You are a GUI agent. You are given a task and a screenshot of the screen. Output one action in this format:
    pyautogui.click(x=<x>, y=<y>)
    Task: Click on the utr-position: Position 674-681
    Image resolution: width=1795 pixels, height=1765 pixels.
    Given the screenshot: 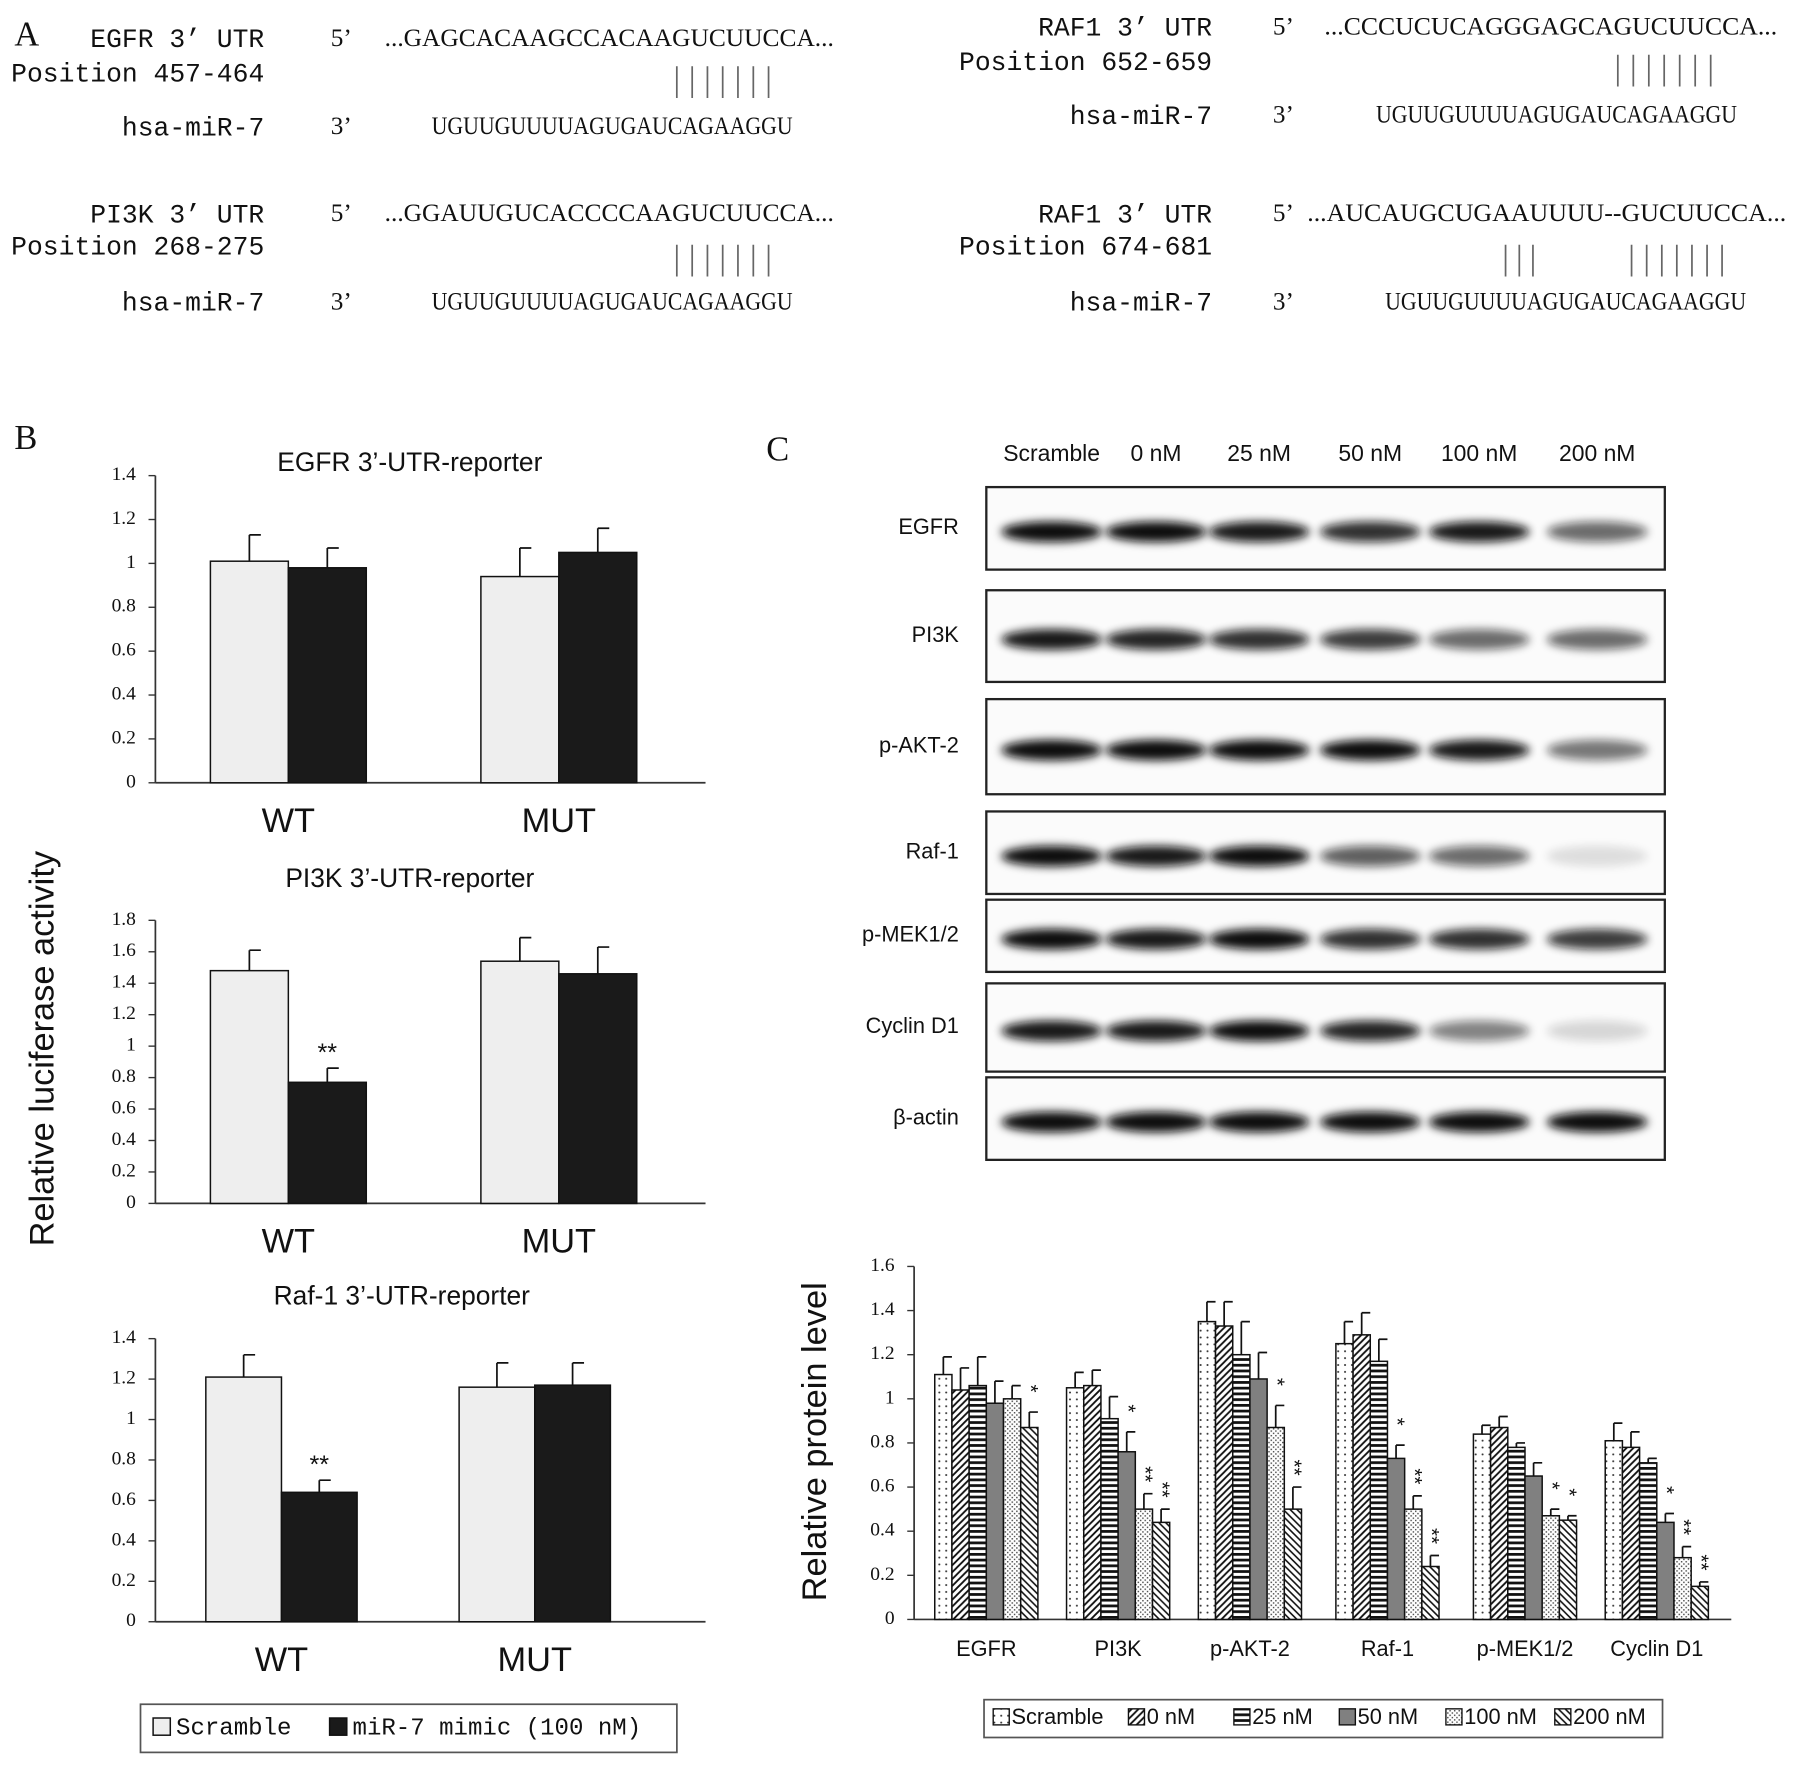 What is the action you would take?
    pyautogui.click(x=1085, y=248)
    